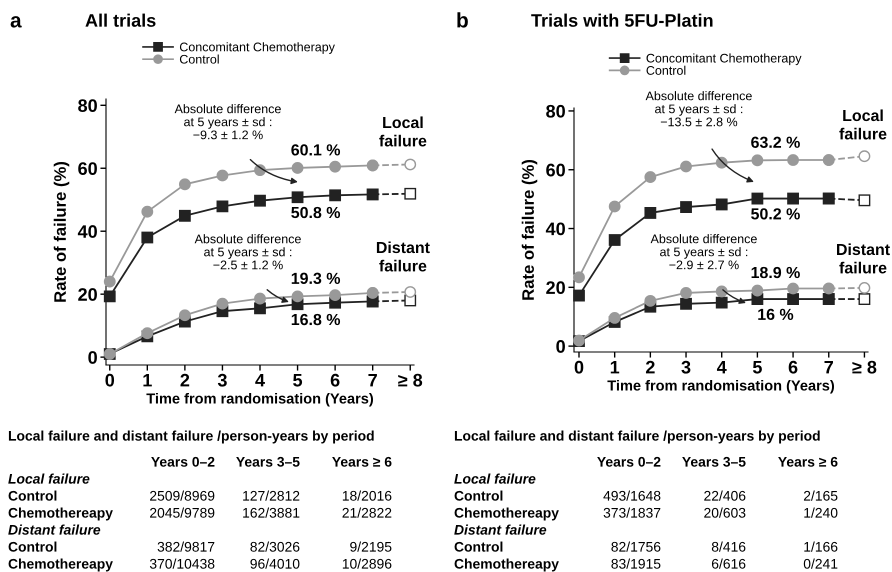  What do you see at coordinates (200, 547) in the screenshot?
I see `text: Control 382/9817 82/3026 9/2195` at bounding box center [200, 547].